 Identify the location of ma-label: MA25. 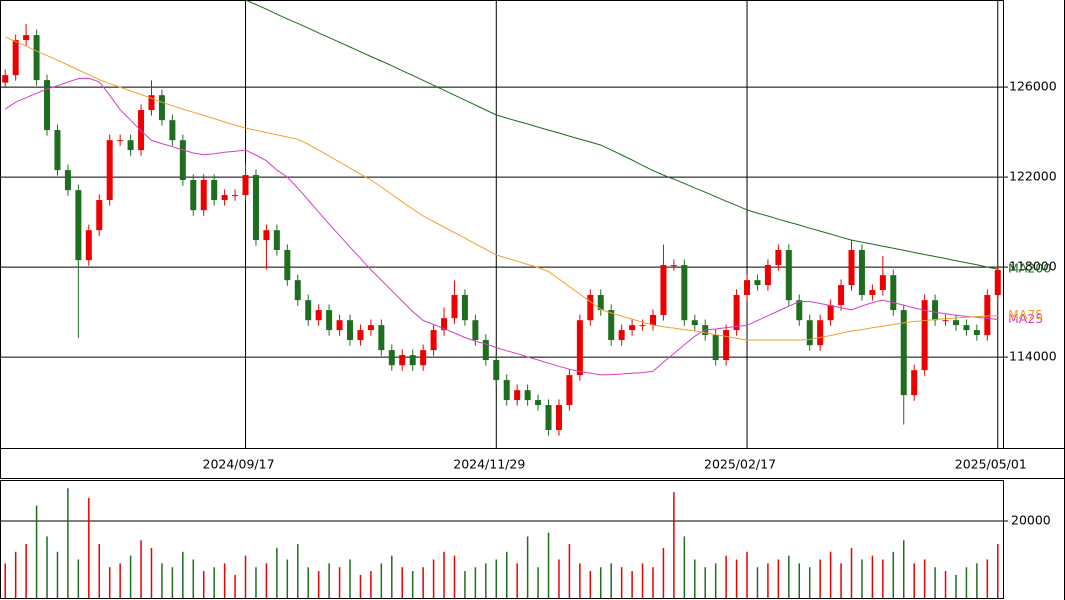
(1025, 318).